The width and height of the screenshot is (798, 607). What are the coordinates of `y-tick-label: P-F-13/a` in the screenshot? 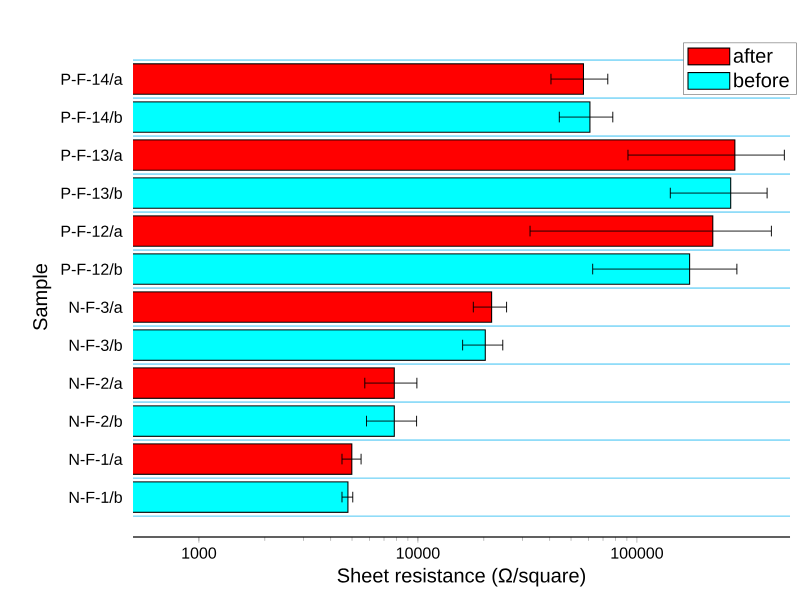 It's located at (92, 155).